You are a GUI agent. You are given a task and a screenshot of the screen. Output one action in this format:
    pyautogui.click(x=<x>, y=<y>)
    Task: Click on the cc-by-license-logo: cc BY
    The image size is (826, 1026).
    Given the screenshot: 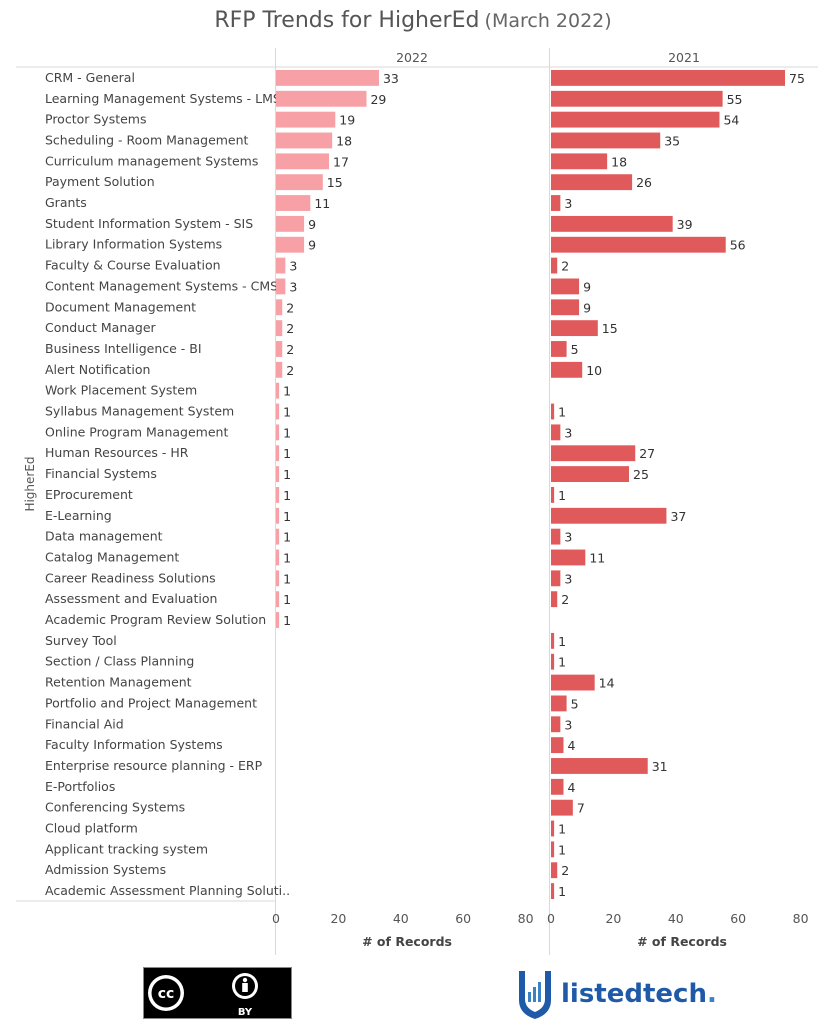 What is the action you would take?
    pyautogui.click(x=217, y=993)
    